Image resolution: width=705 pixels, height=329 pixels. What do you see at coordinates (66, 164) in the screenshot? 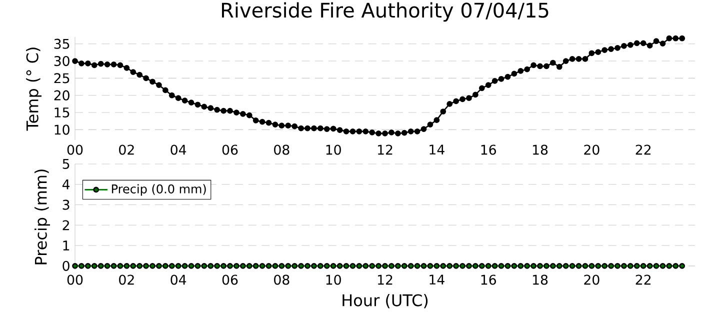
I see `y-tick-label: 5` at bounding box center [66, 164].